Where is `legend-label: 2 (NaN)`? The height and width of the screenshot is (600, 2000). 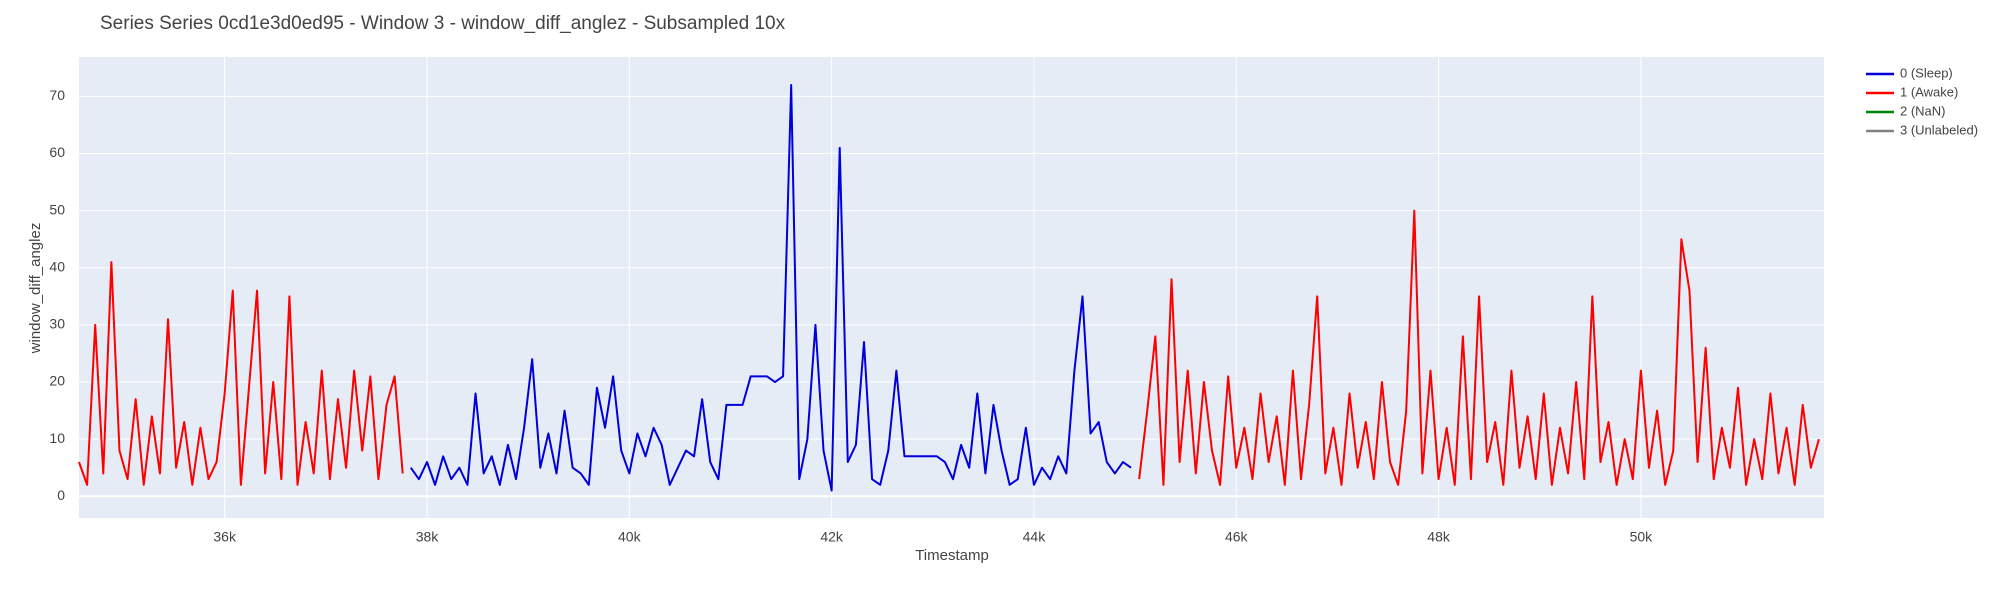
legend-label: 2 (NaN) is located at coordinates (1923, 110).